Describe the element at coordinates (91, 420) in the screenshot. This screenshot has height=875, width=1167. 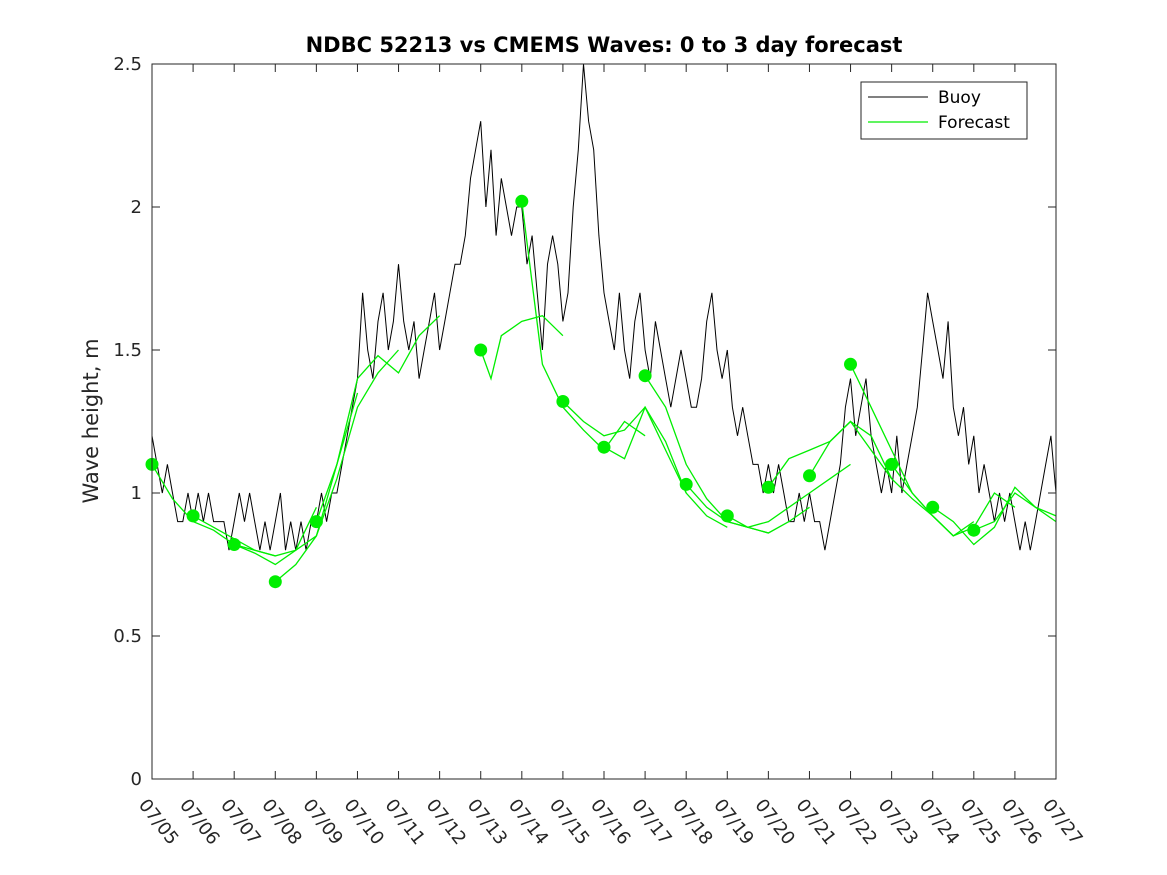
I see `y-axis-label: Wave height, m` at that location.